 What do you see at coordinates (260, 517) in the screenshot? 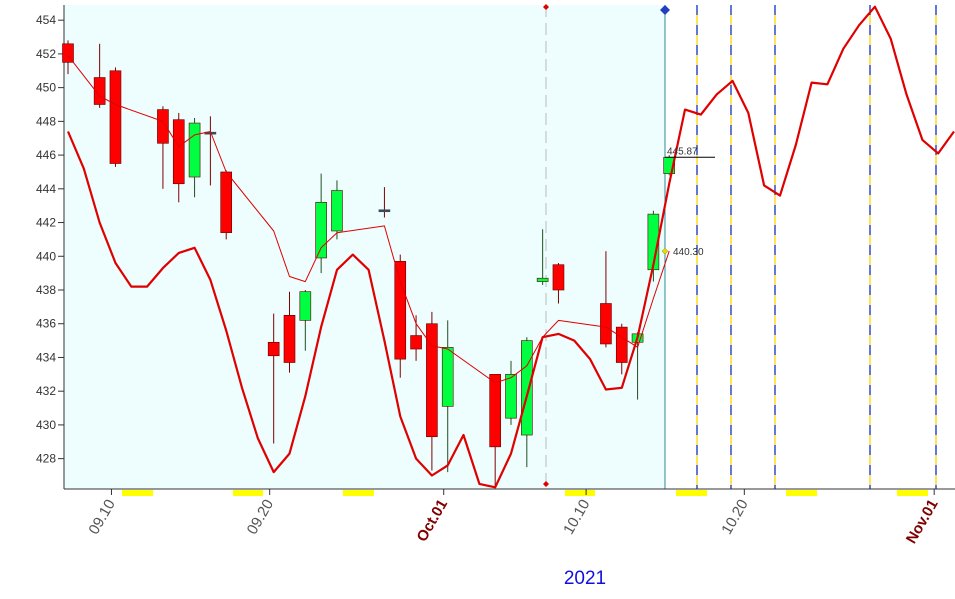
I see `x-tick-label: 09.20` at bounding box center [260, 517].